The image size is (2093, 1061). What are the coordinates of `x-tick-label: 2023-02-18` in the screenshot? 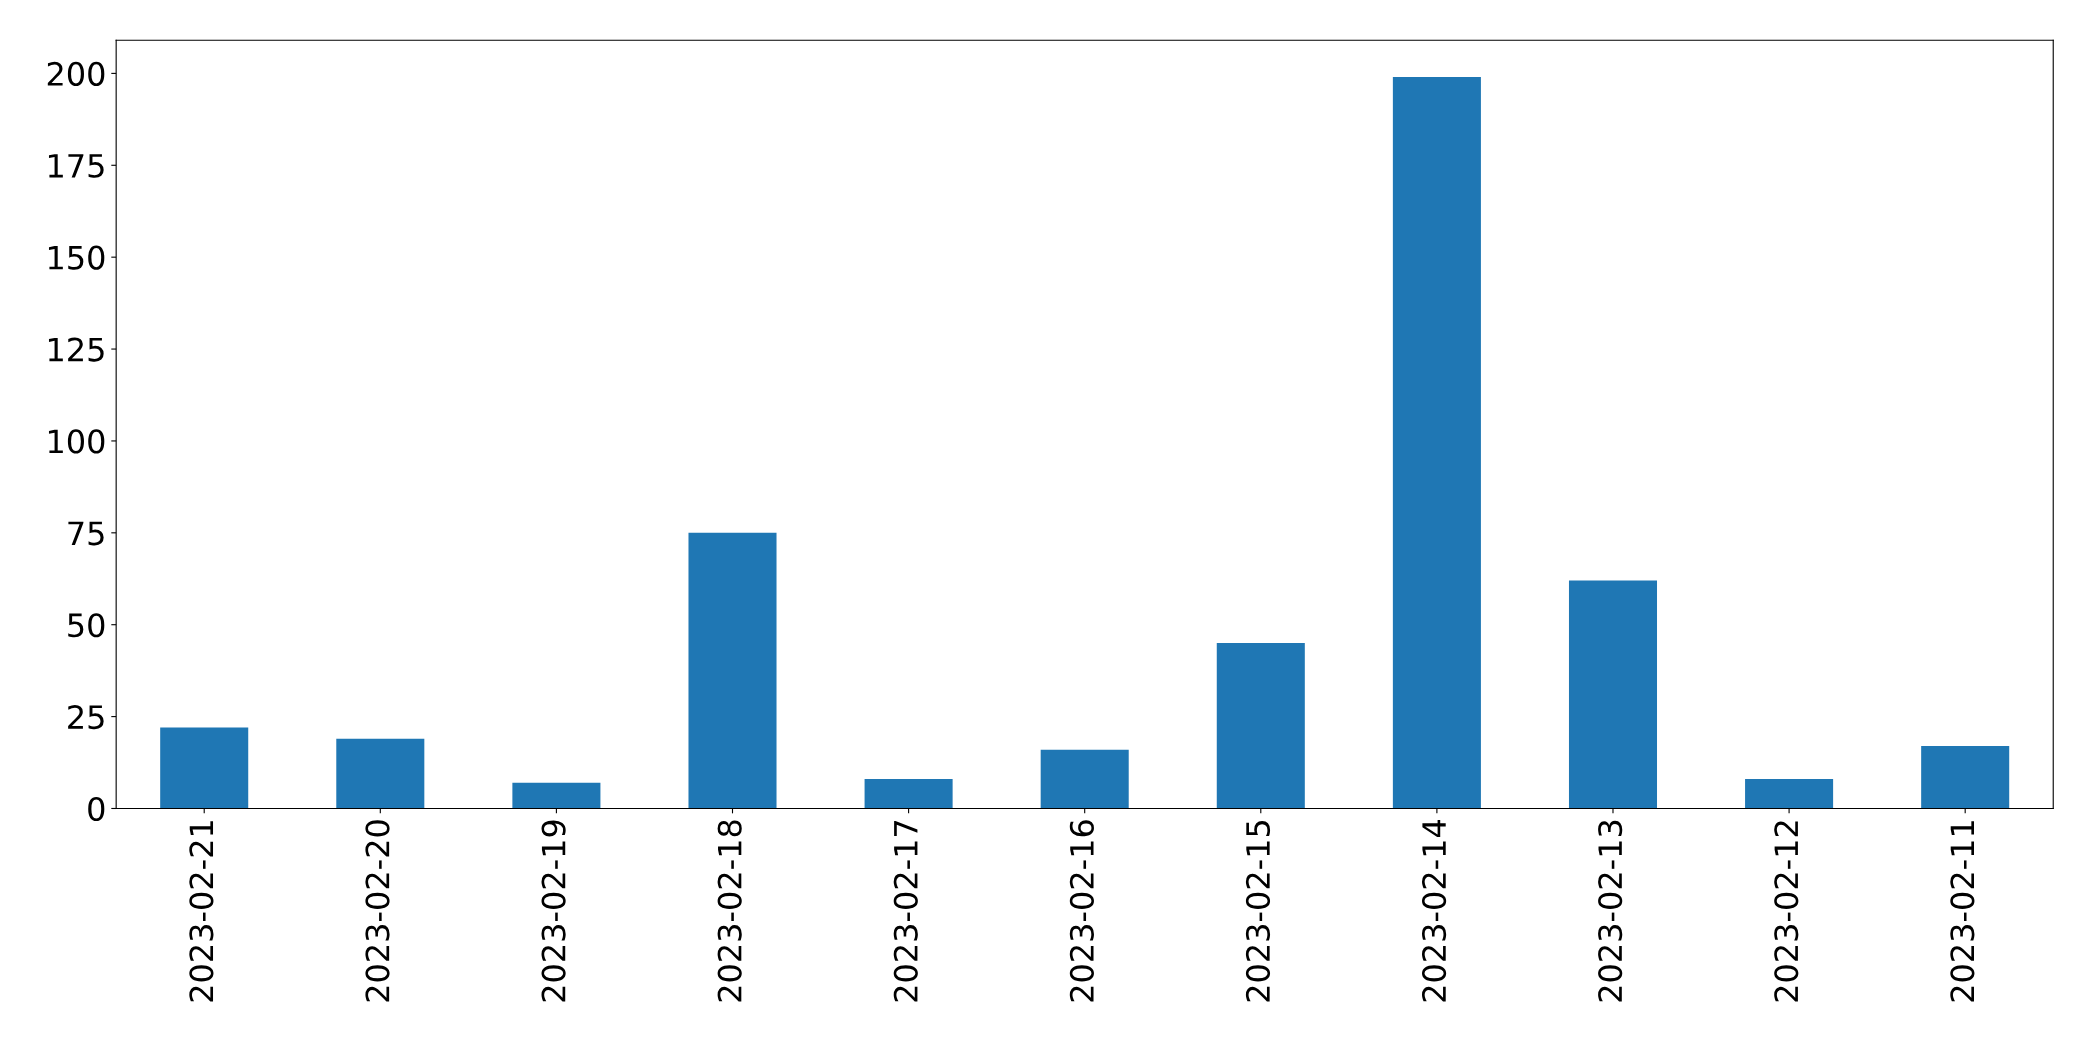 It's located at (729, 911).